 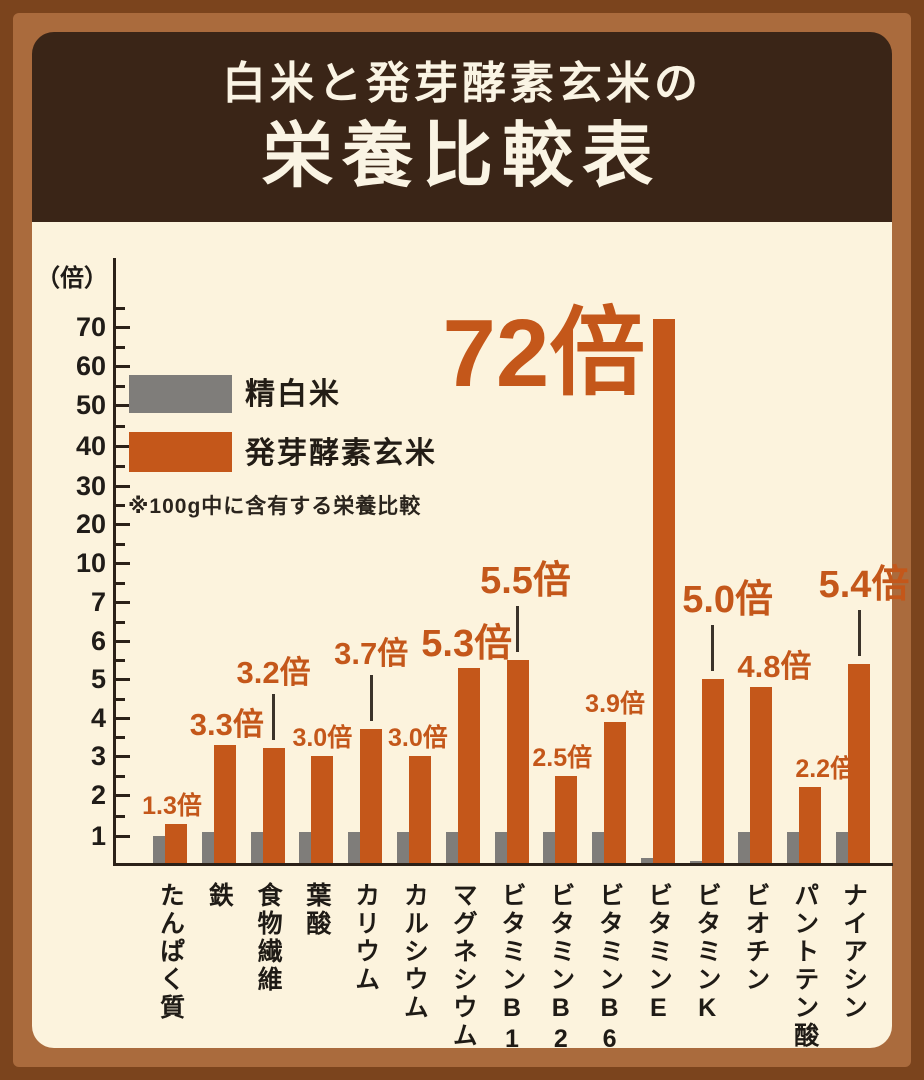 What do you see at coordinates (341, 453) in the screenshot?
I see `legend-label-brown-rice: 発芽酵素玄米` at bounding box center [341, 453].